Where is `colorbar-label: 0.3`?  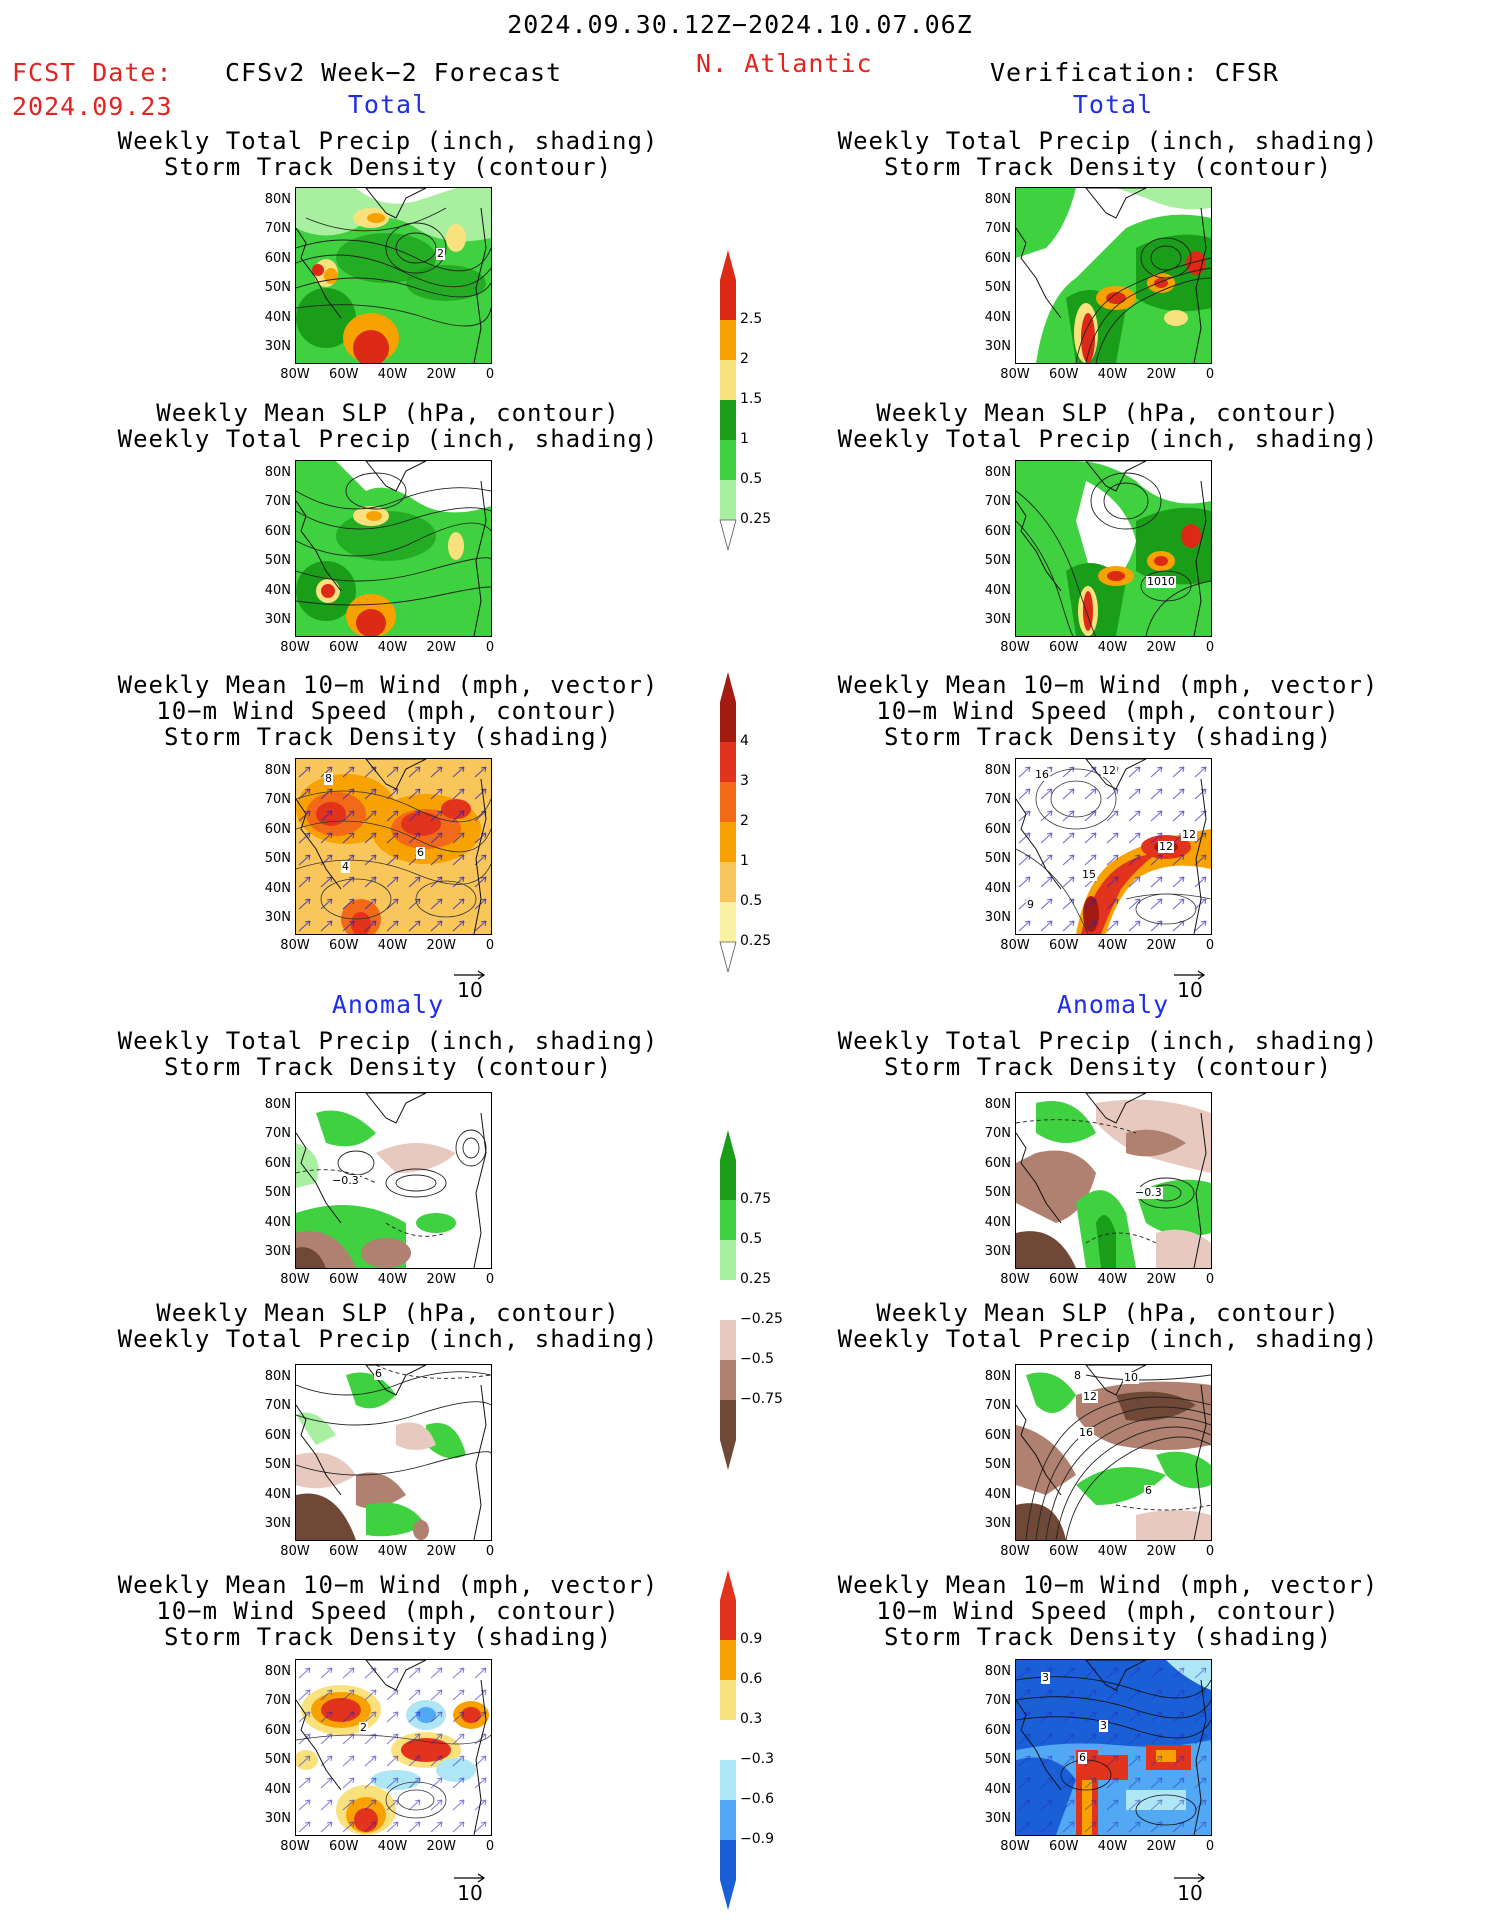 colorbar-label: 0.3 is located at coordinates (751, 1719).